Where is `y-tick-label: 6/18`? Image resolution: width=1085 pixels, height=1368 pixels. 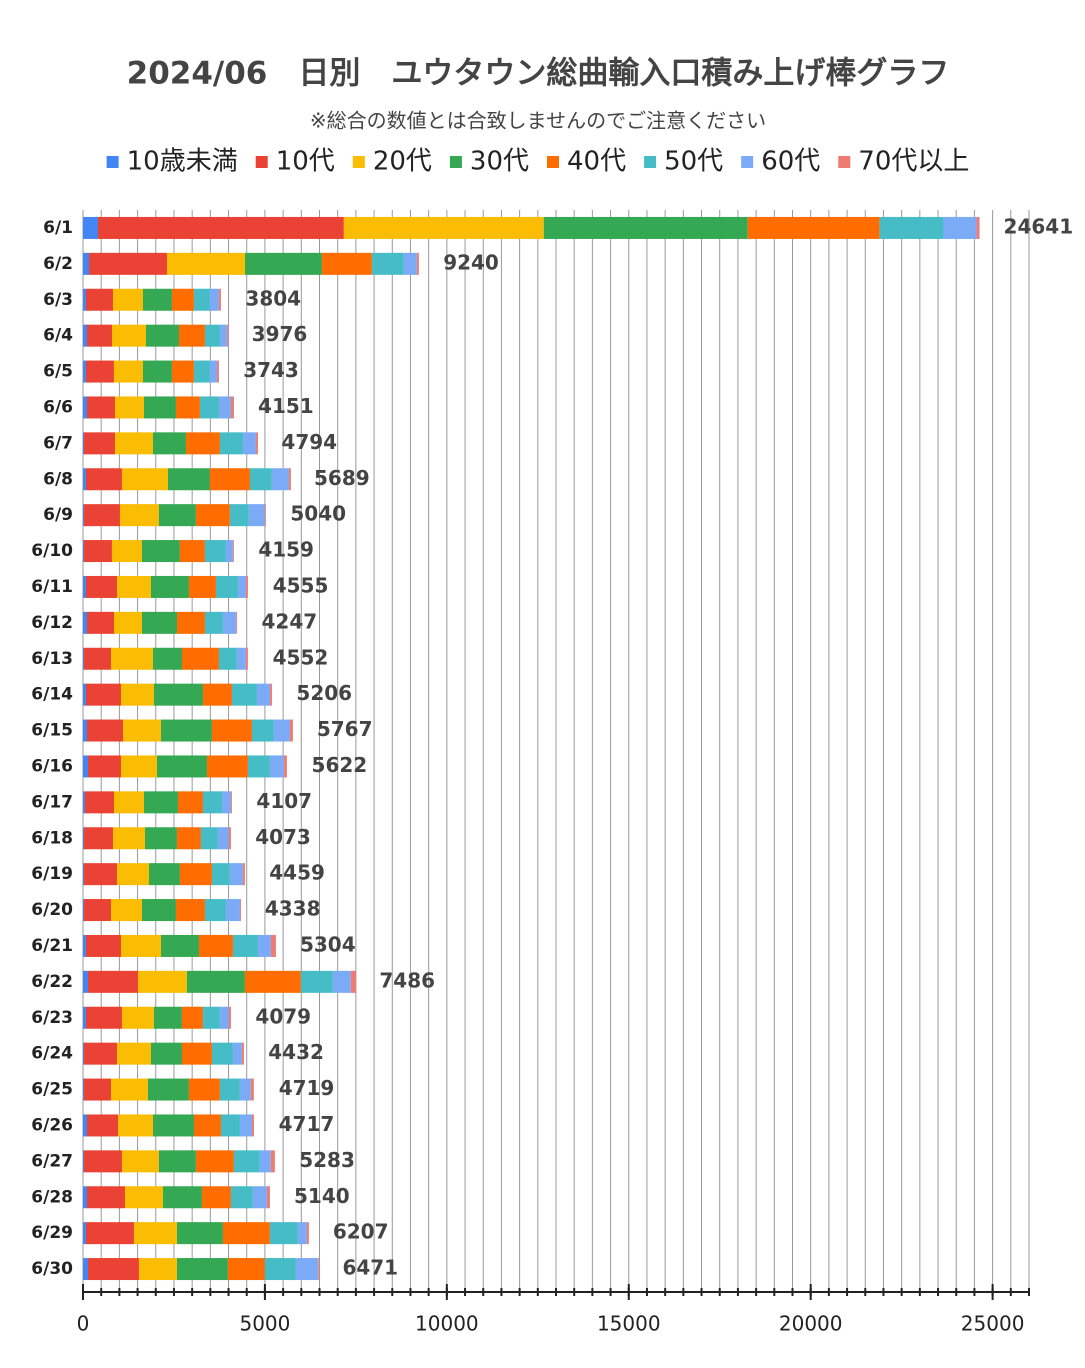 y-tick-label: 6/18 is located at coordinates (52, 838).